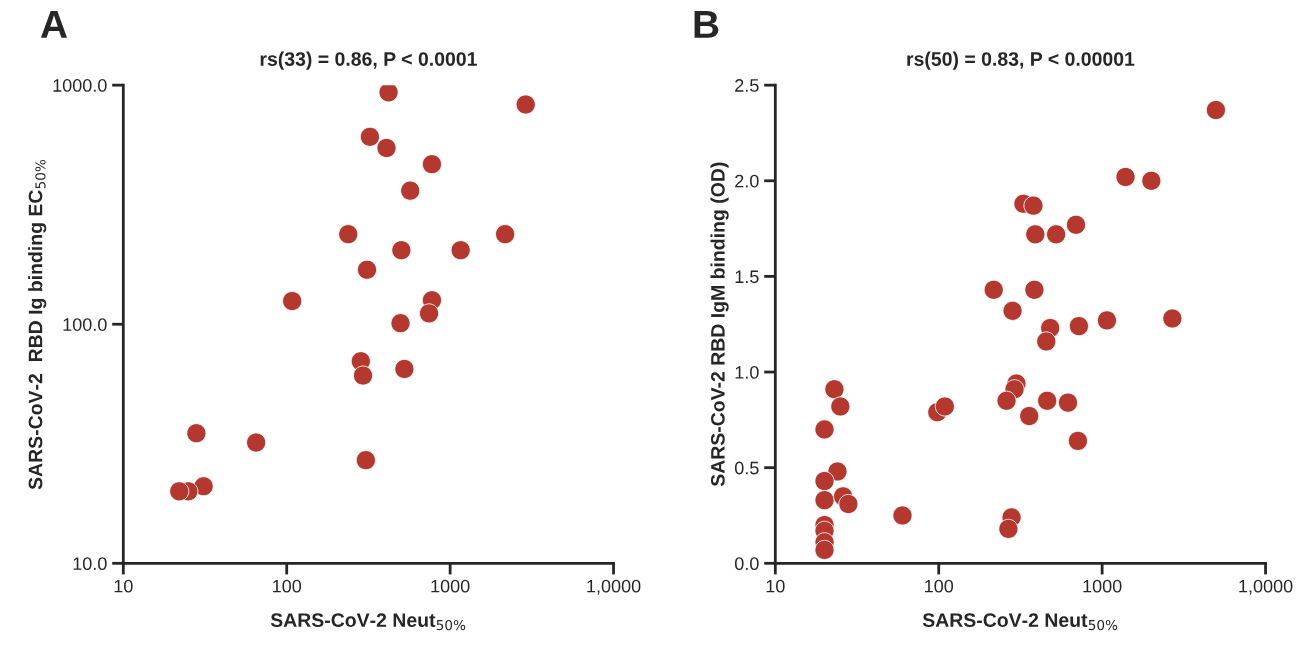  What do you see at coordinates (54, 24) in the screenshot?
I see `text: A` at bounding box center [54, 24].